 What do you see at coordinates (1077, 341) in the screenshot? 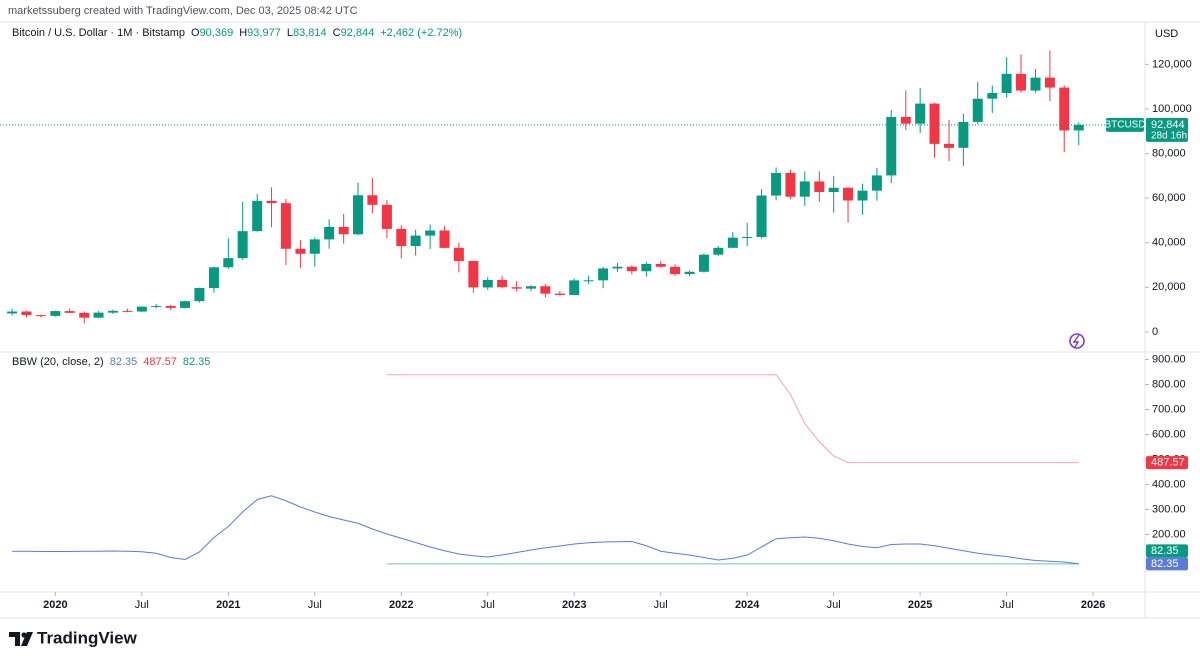
I see `watermark-icon` at bounding box center [1077, 341].